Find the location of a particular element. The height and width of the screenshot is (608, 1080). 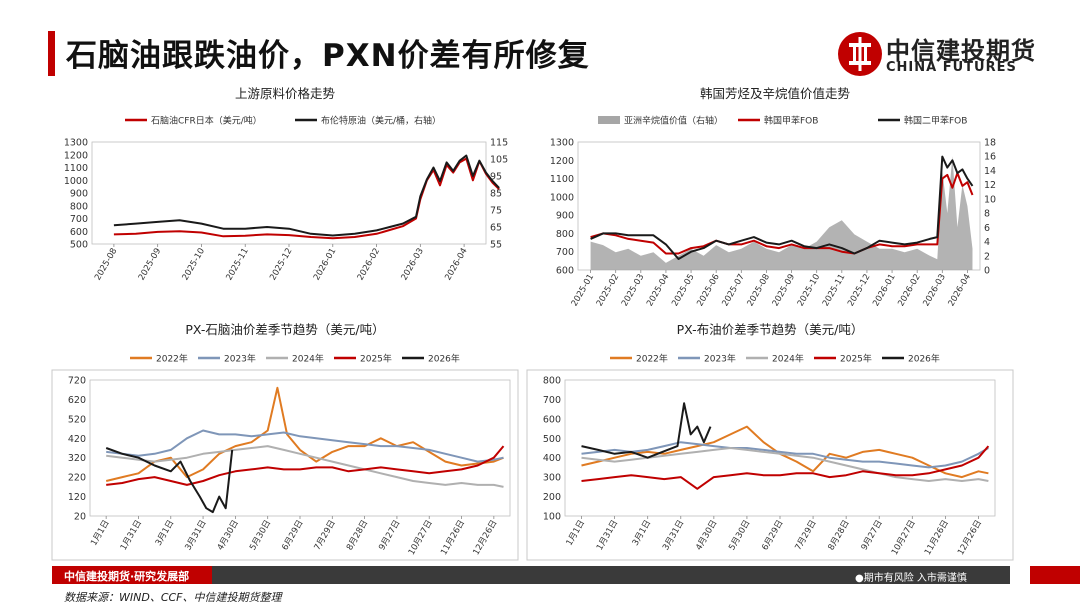

y-left-tick-label: 520 is located at coordinates (77, 419).